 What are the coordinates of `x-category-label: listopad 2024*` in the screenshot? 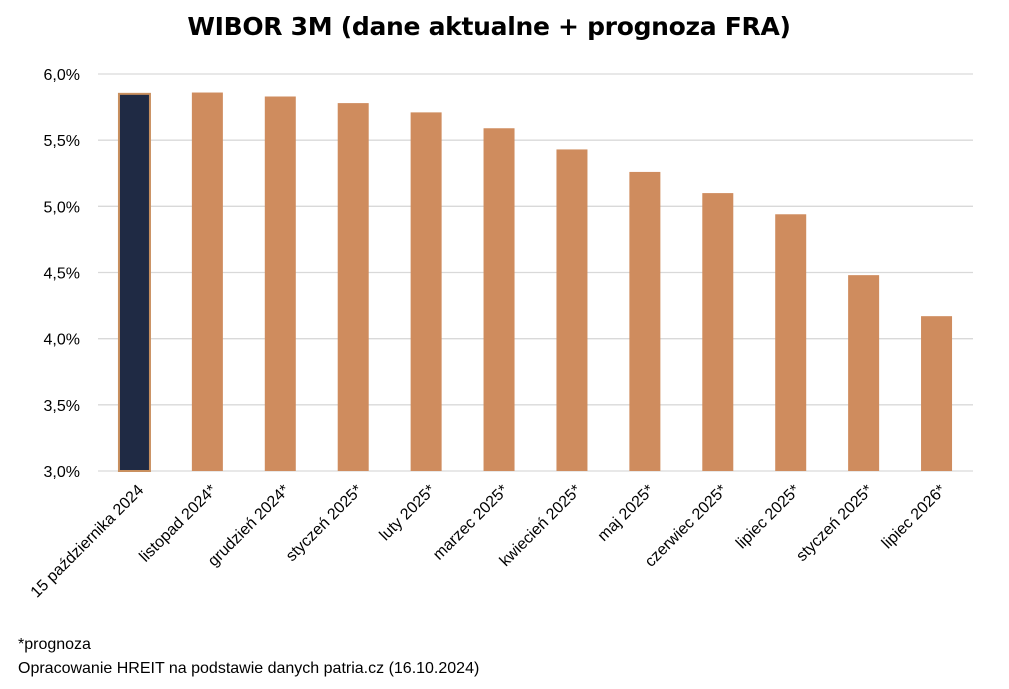 It's located at (178, 524).